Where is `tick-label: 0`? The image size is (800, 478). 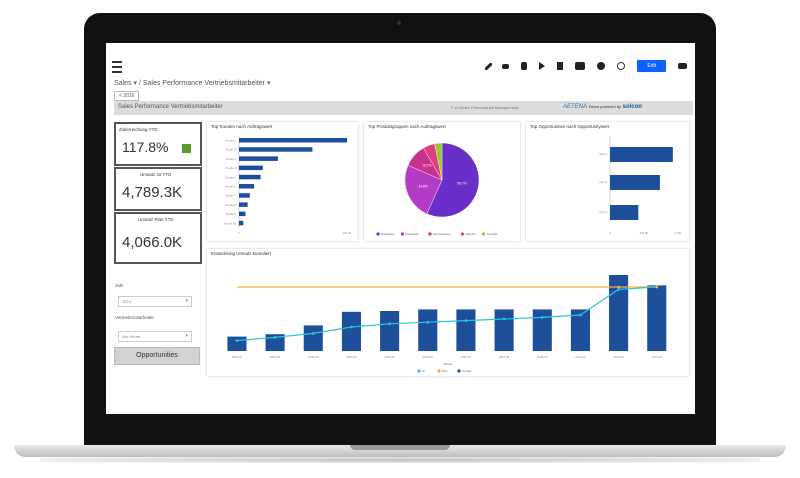
tick-label: 0 is located at coordinates (239, 233).